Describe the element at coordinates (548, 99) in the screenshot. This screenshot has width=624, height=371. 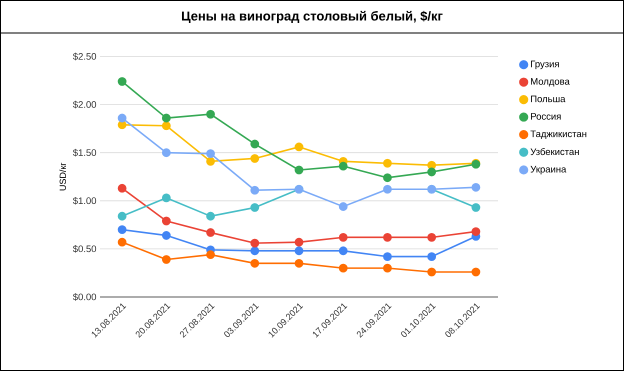
I see `legend-label: Польша` at that location.